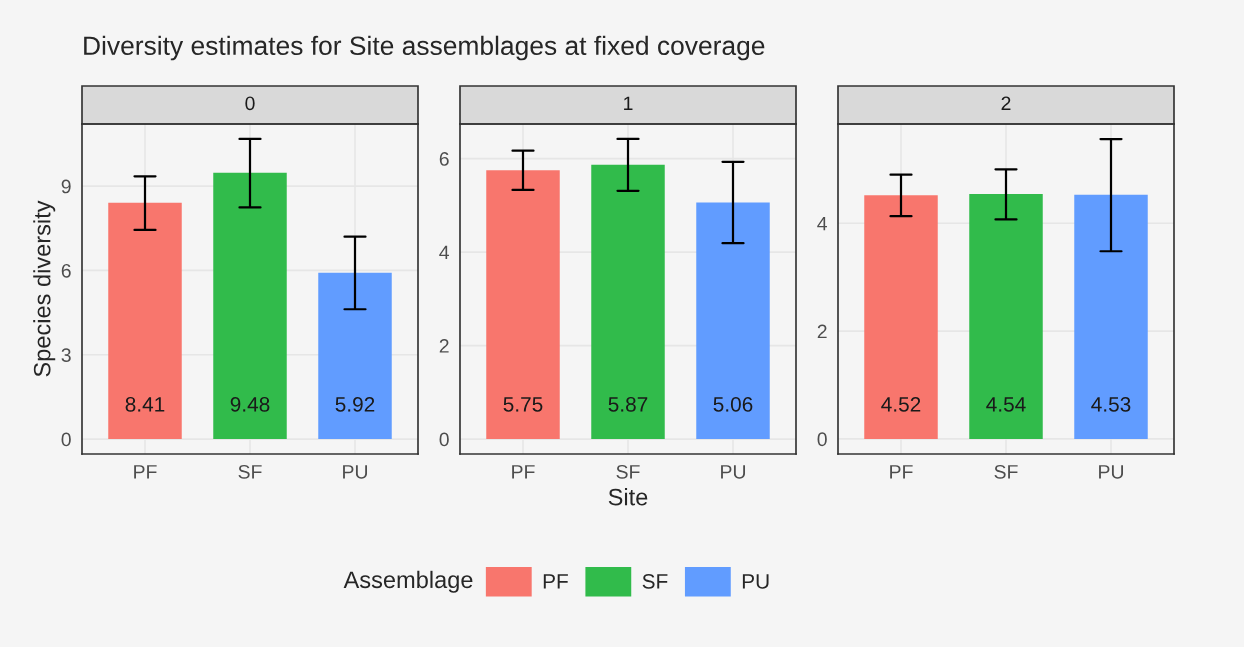 The image size is (1244, 647). What do you see at coordinates (424, 48) in the screenshot?
I see `chart-title: Diversity estimates for Site assemblages at fixed coverage` at bounding box center [424, 48].